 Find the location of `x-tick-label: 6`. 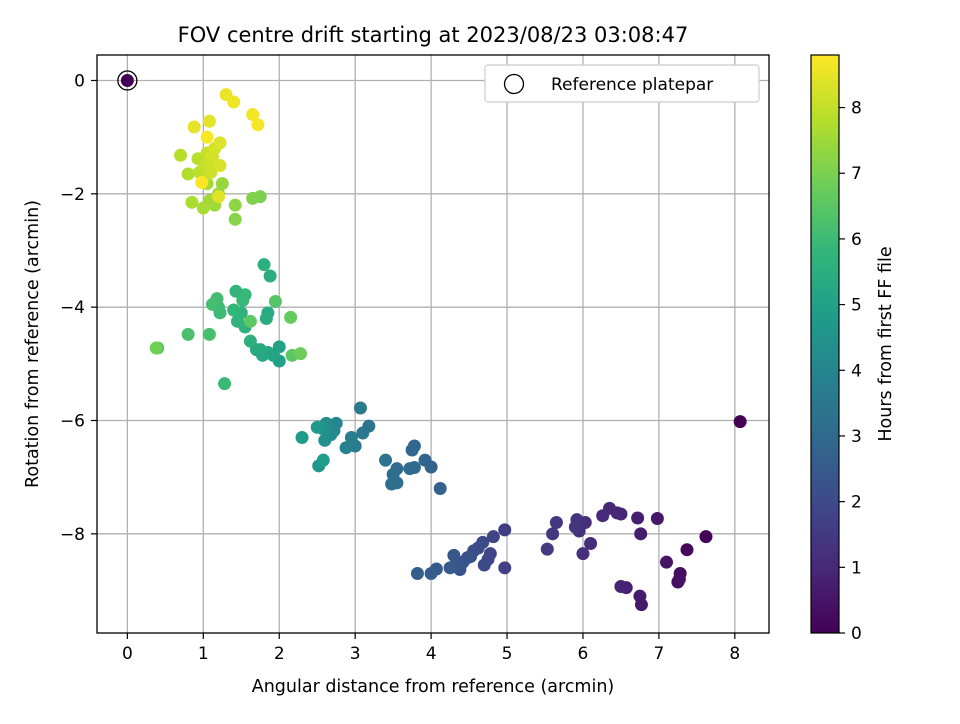

x-tick-label: 6 is located at coordinates (583, 654).